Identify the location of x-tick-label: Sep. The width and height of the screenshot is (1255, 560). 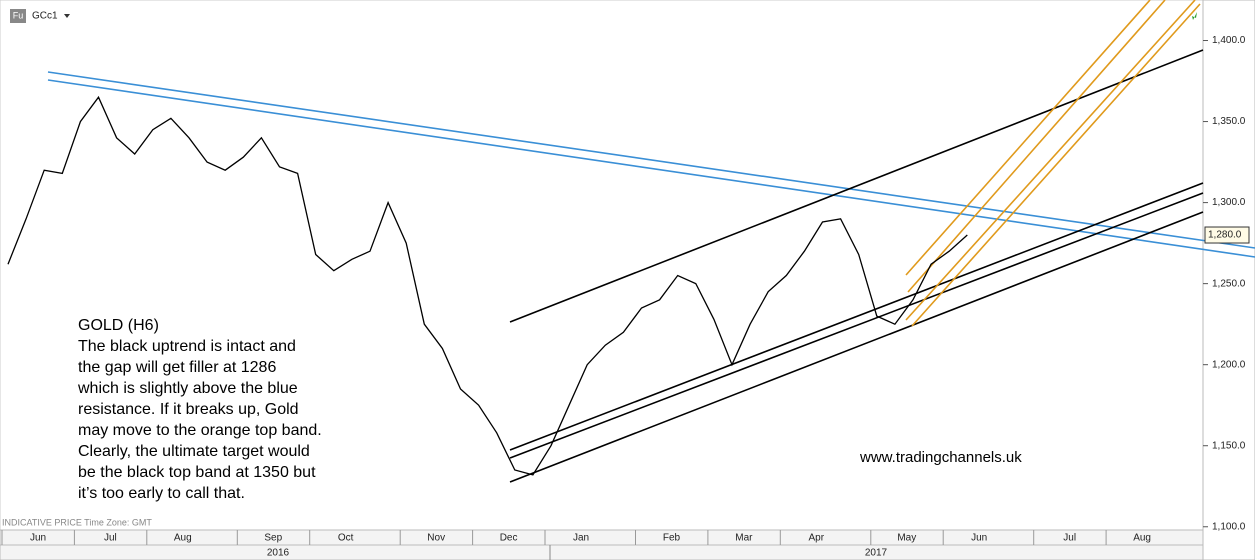
(273, 538).